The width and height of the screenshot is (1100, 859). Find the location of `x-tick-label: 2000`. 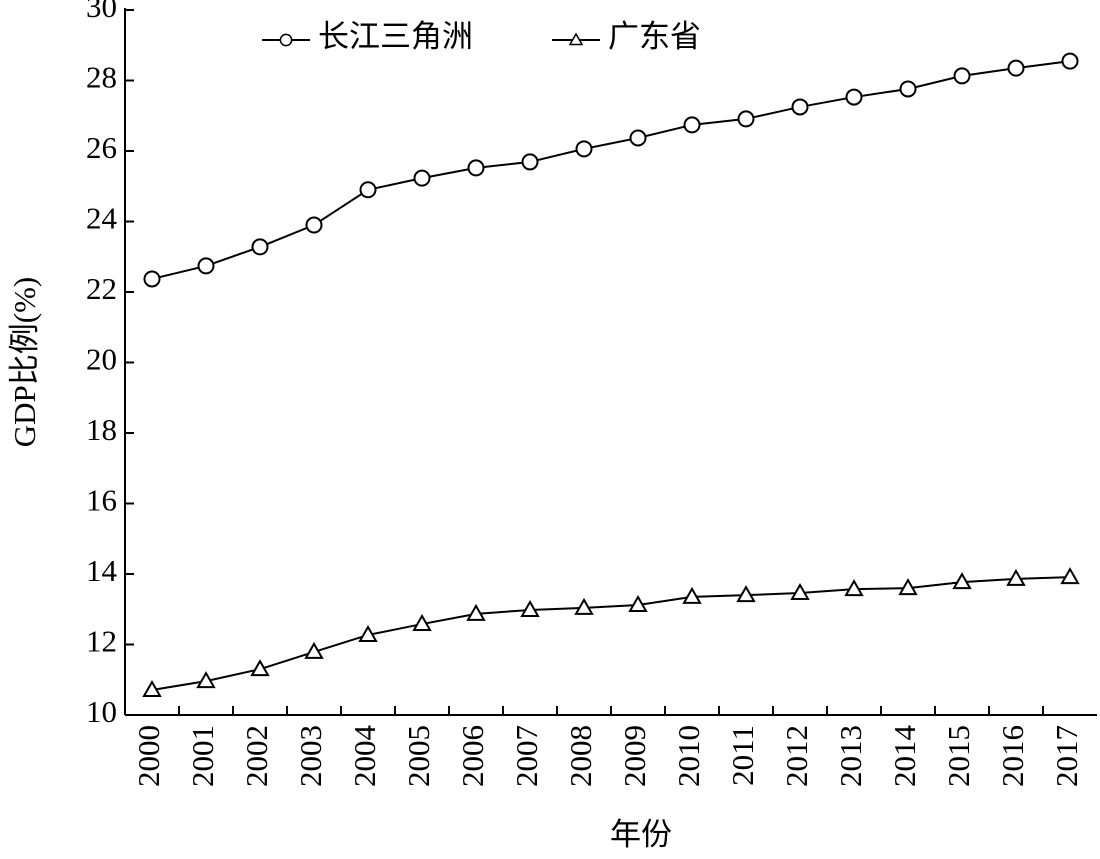

x-tick-label: 2000 is located at coordinates (148, 756).